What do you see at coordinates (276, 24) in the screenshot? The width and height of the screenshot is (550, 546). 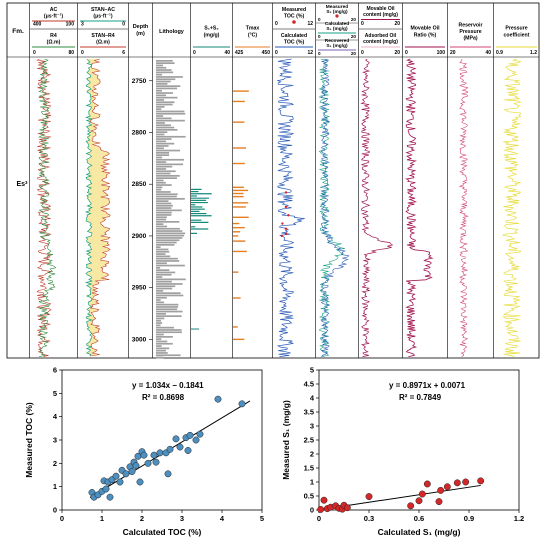 I see `toc-top-min: 0` at bounding box center [276, 24].